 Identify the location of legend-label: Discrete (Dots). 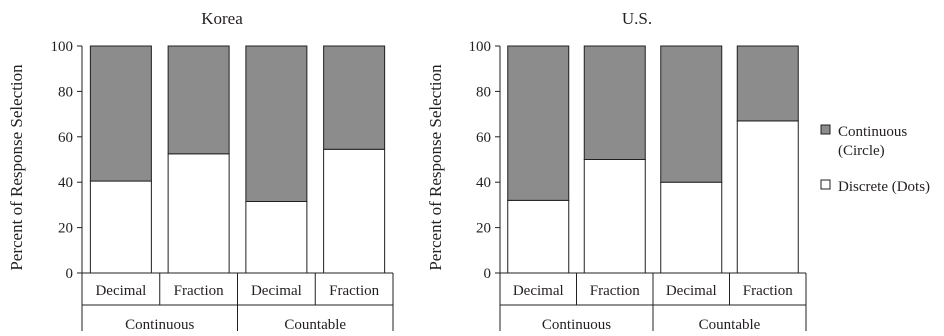
(884, 187).